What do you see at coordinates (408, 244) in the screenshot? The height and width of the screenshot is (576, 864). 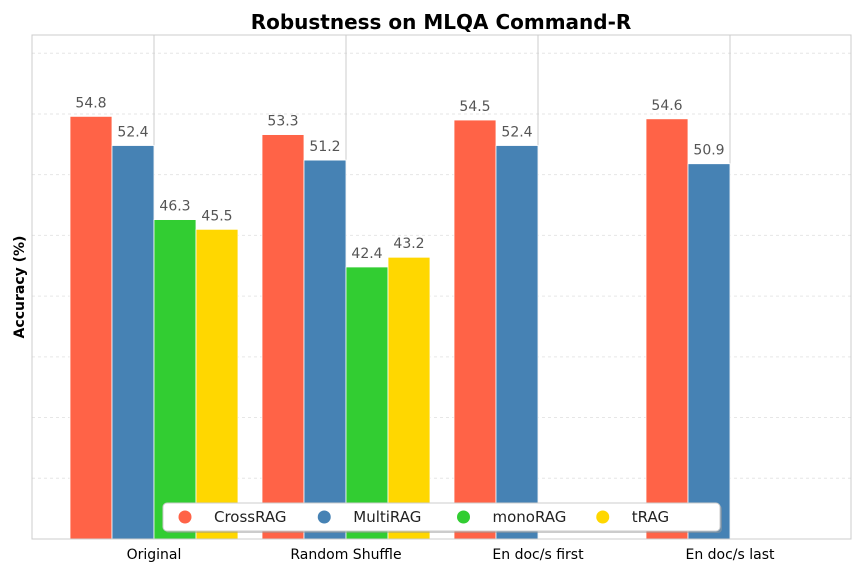 I see `data-label: 43.2` at bounding box center [408, 244].